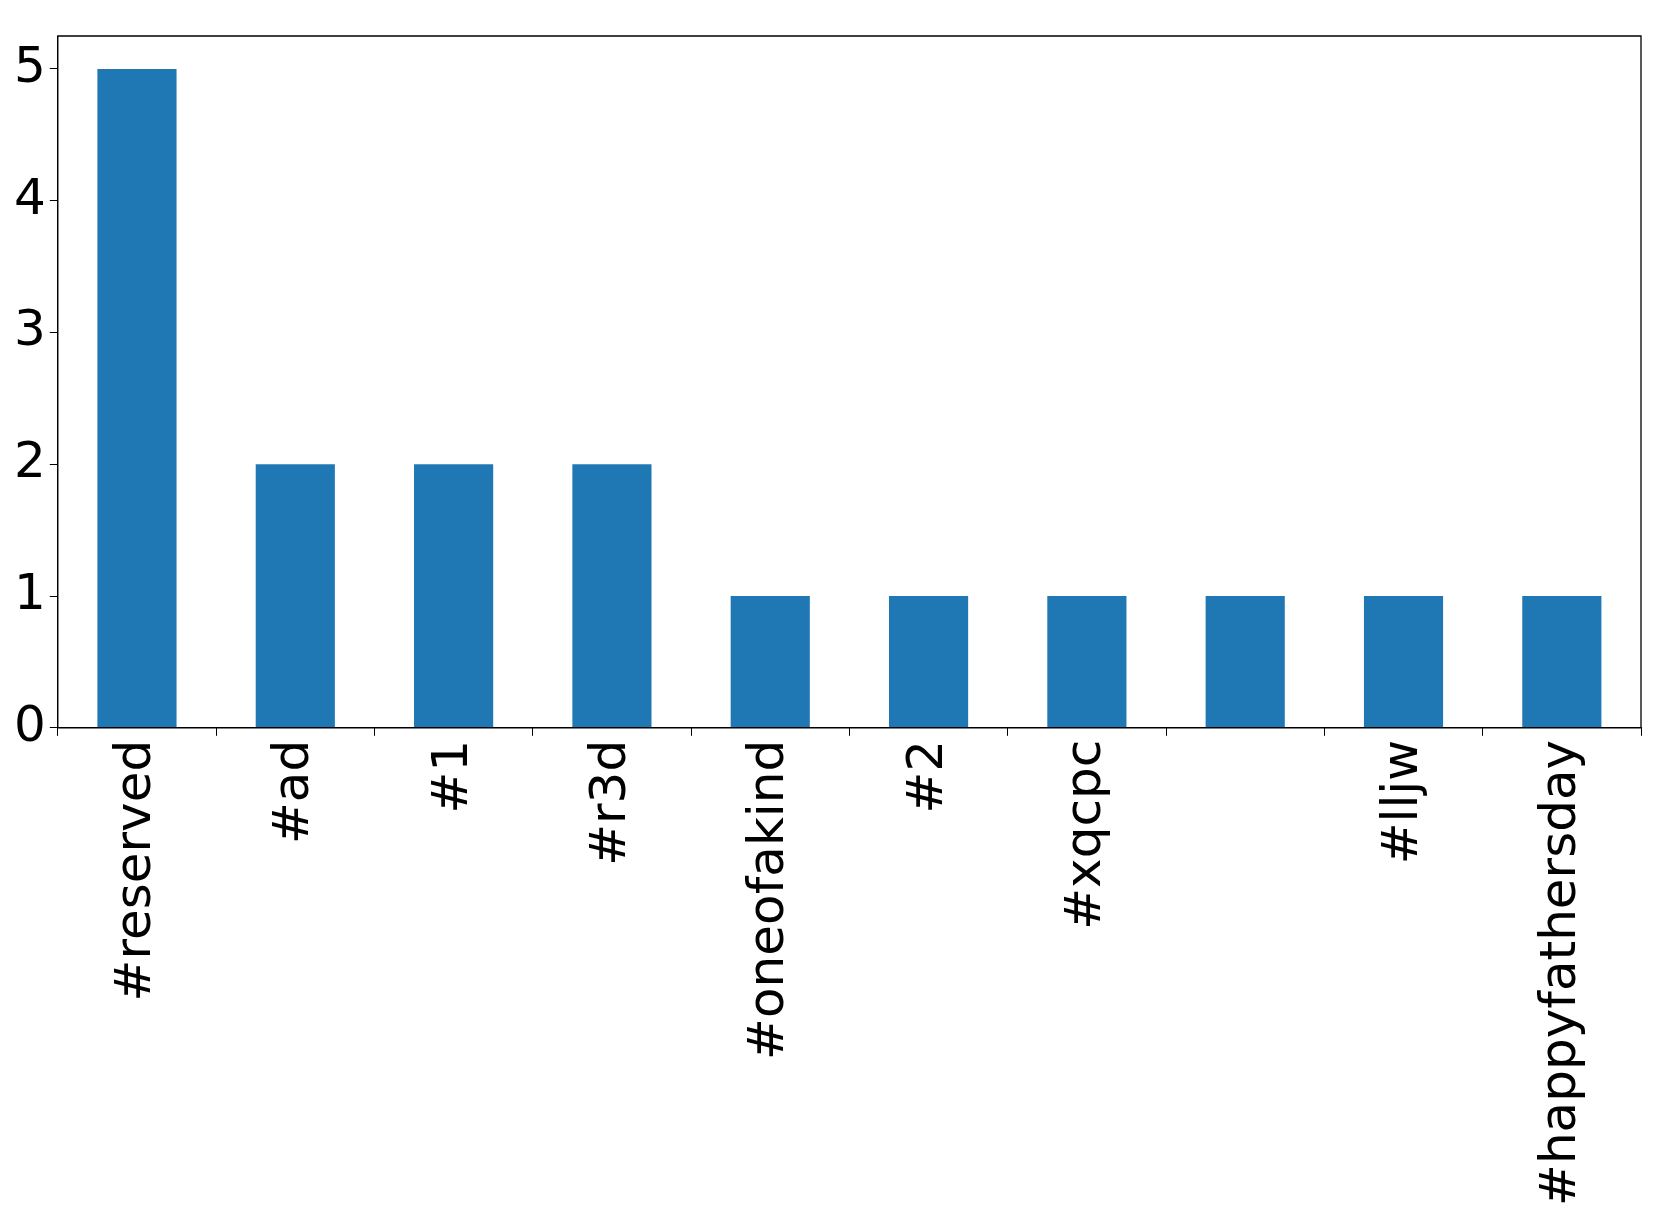  Describe the element at coordinates (30, 592) in the screenshot. I see `y-tick-label: 1` at that location.